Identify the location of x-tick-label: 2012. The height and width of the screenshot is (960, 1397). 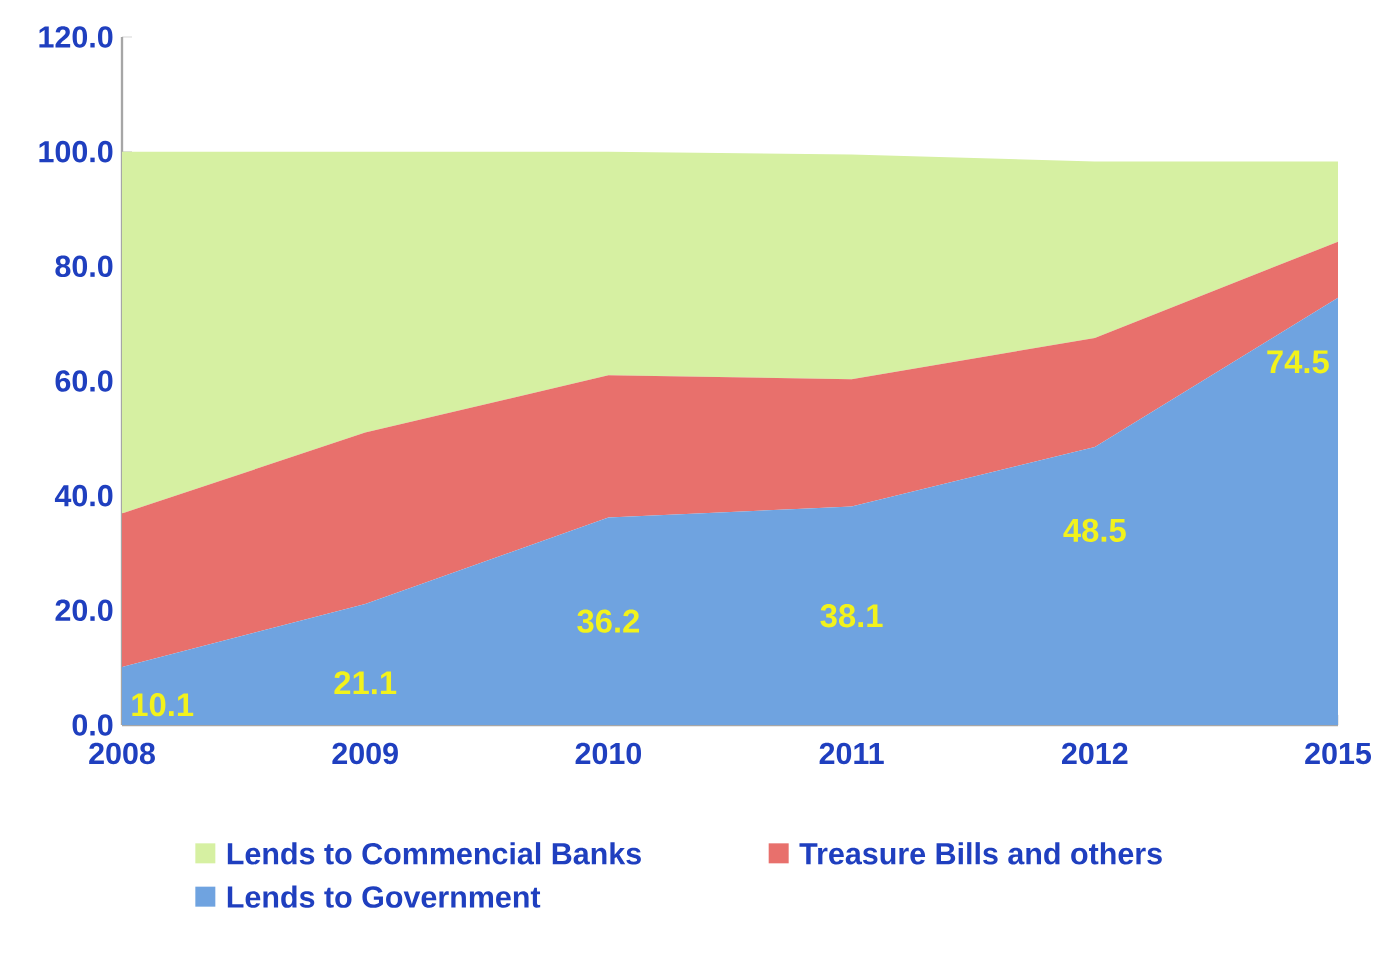
(1094, 753).